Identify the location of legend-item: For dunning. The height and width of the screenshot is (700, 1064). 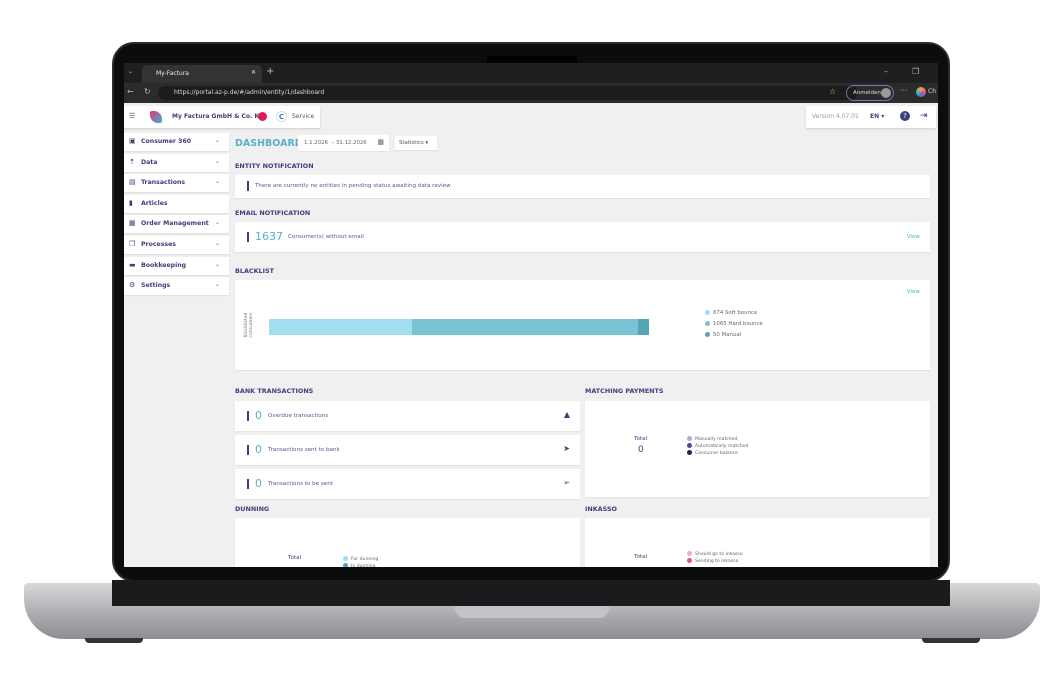
(360, 559).